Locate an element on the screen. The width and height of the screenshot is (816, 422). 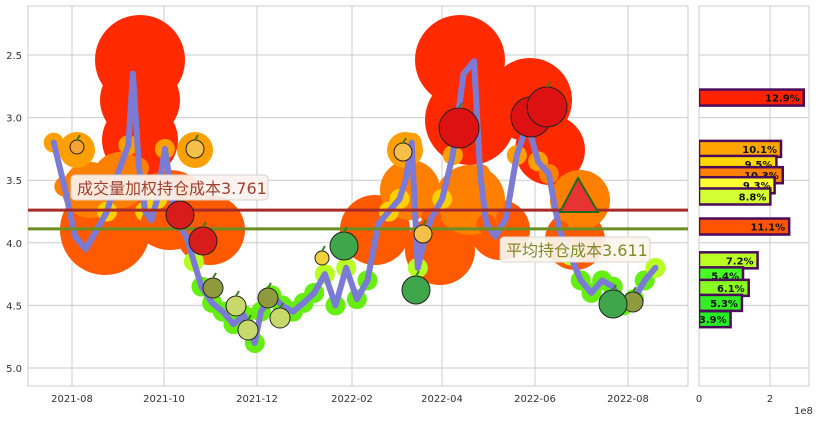
volume-bar-label: 5.3% is located at coordinates (724, 304).